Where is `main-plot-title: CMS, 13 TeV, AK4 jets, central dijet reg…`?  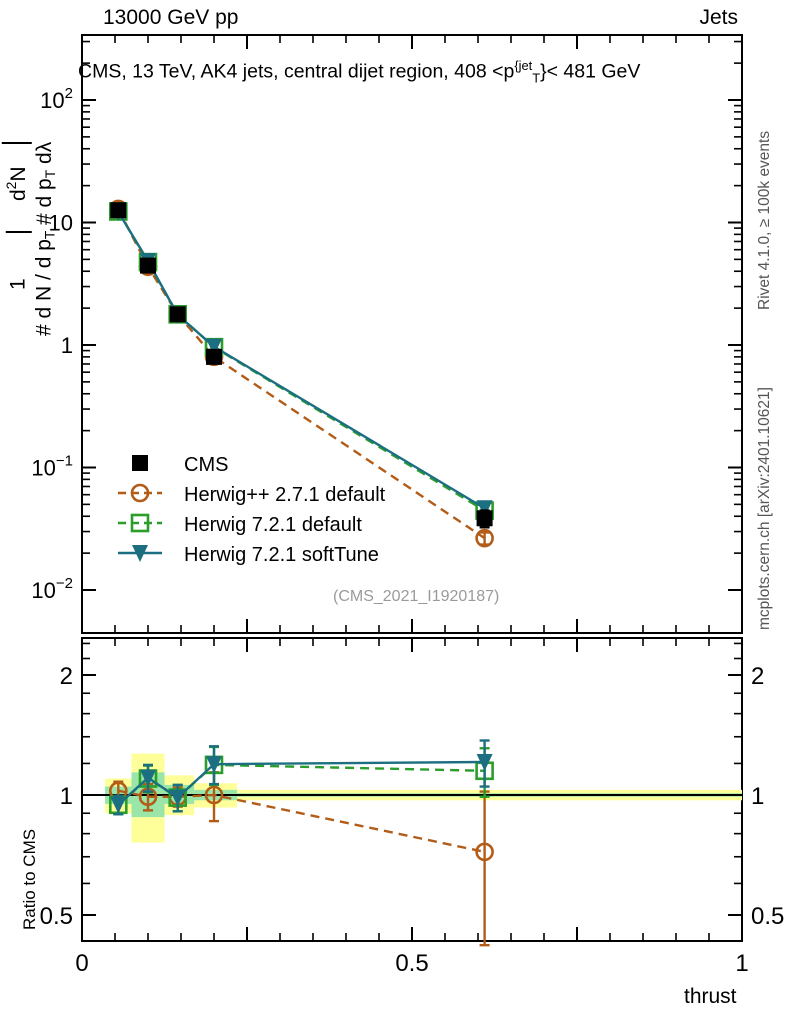 main-plot-title: CMS, 13 TeV, AK4 jets, central dijet reg… is located at coordinates (359, 72).